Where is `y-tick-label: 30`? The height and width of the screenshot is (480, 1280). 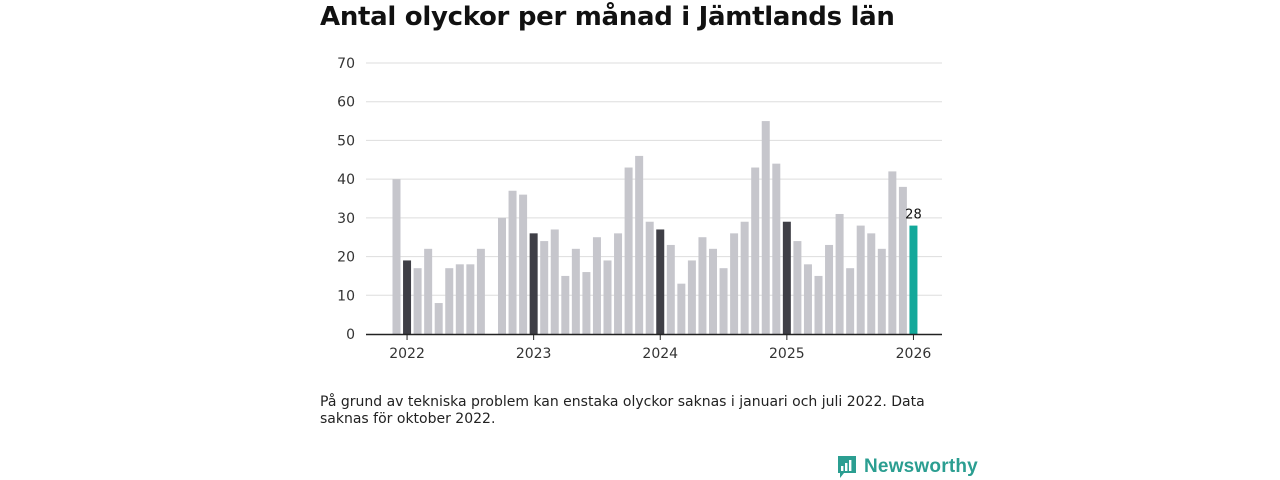 y-tick-label: 30 is located at coordinates (346, 219).